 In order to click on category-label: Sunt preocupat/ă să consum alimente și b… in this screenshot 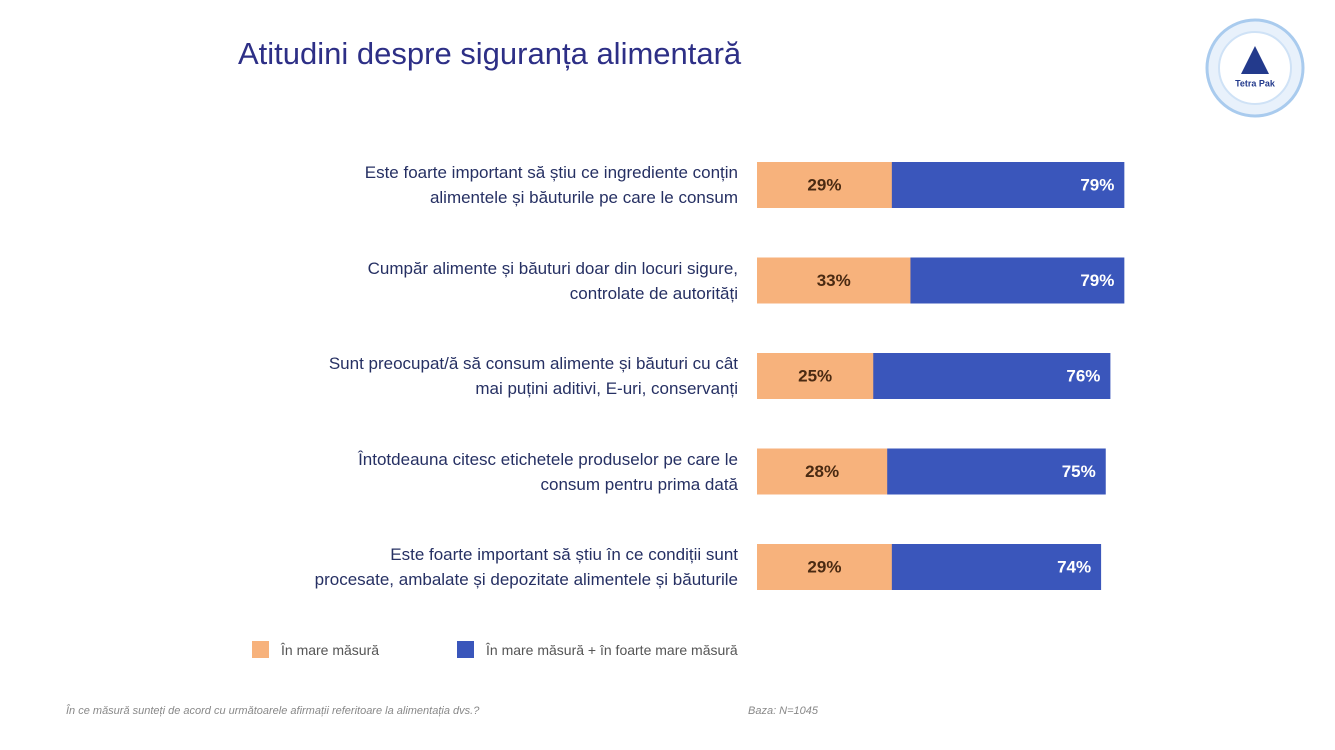, I will do `click(533, 376)`.